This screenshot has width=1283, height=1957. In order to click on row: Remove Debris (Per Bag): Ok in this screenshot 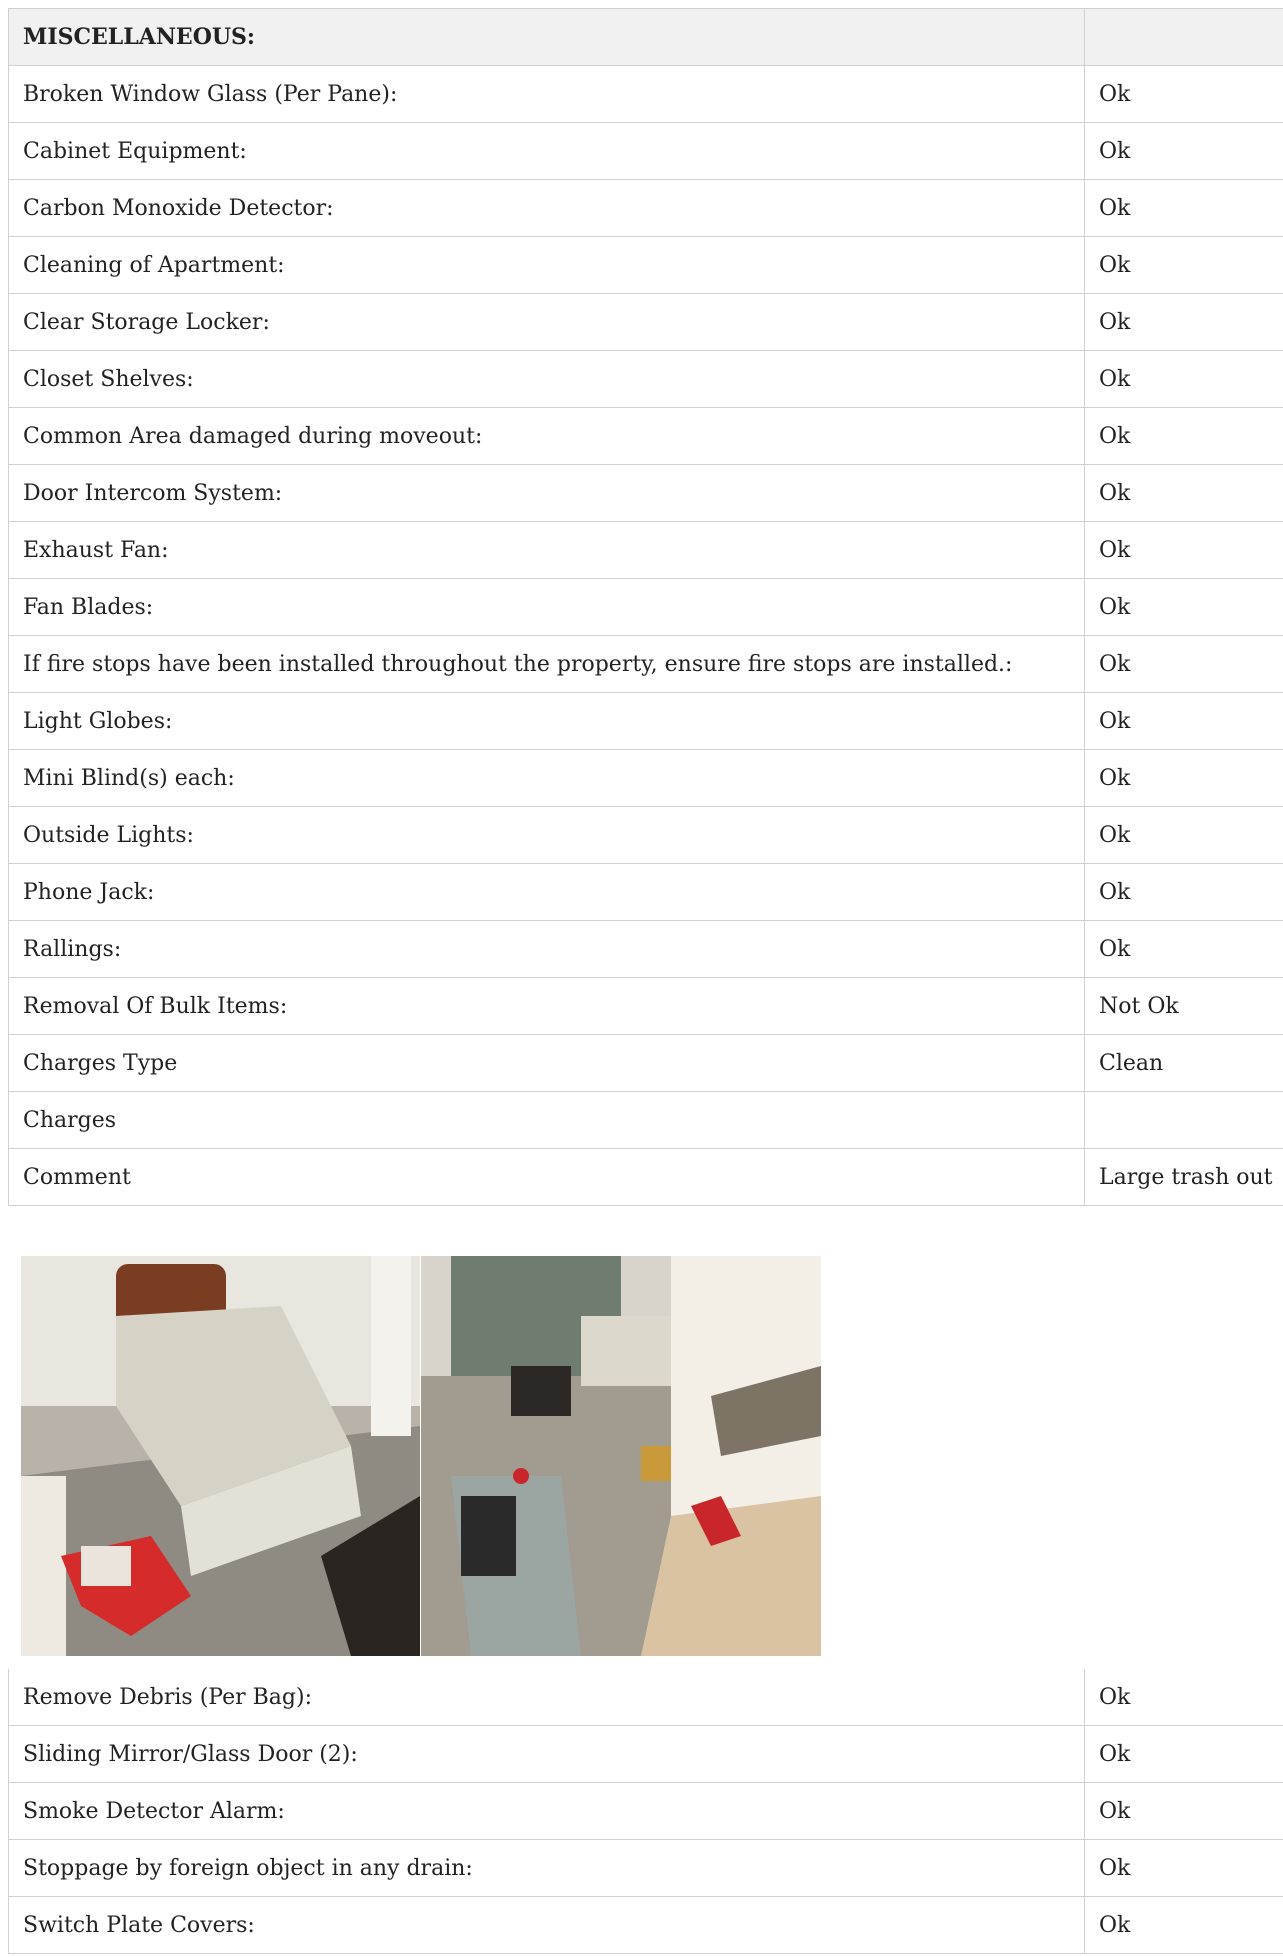, I will do `click(645, 1697)`.